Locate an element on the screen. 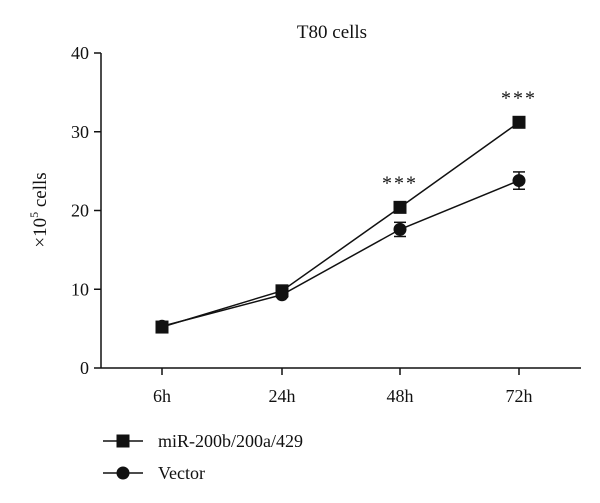 The width and height of the screenshot is (600, 503). y-axis-label: ×105 cells is located at coordinates (39, 209).